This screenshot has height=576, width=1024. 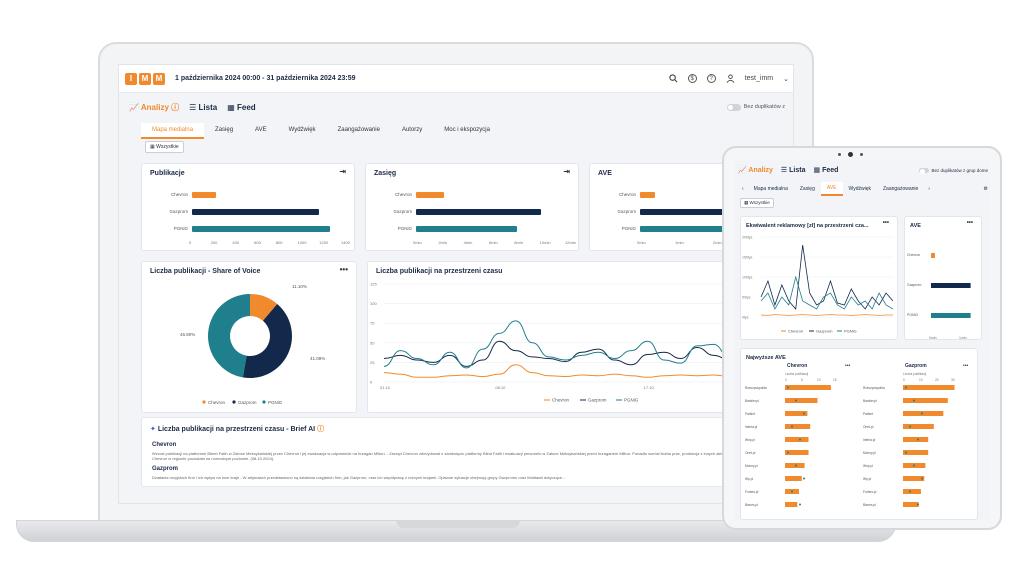 What do you see at coordinates (921, 380) in the screenshot?
I see `tick-label: 10` at bounding box center [921, 380].